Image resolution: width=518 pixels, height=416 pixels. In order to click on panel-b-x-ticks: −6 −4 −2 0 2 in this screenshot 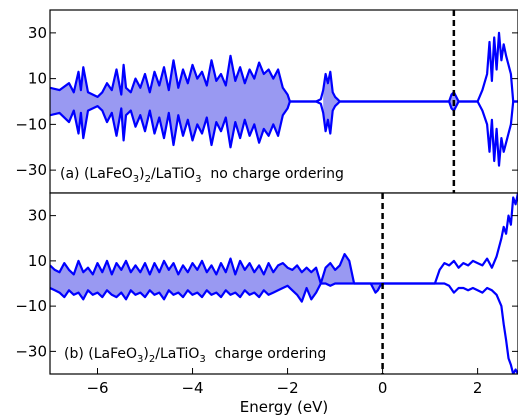, I will do `click(284, 382)`.